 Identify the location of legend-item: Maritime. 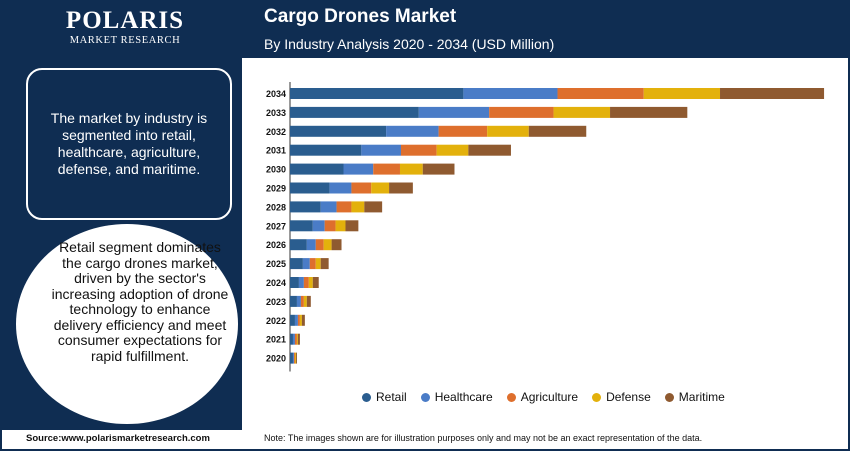
(694, 397).